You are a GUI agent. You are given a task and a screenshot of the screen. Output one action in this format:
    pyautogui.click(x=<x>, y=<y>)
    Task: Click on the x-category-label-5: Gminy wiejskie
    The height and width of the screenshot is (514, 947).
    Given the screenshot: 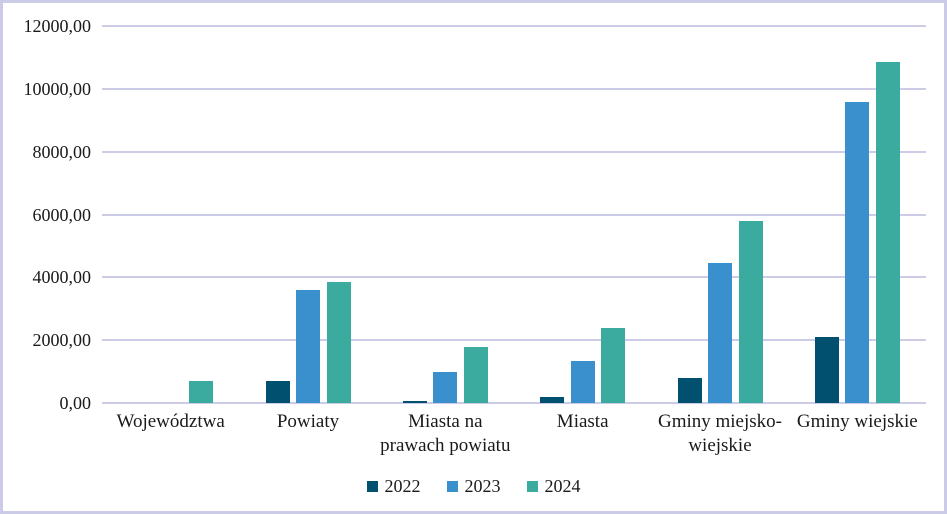 What is the action you would take?
    pyautogui.click(x=857, y=421)
    